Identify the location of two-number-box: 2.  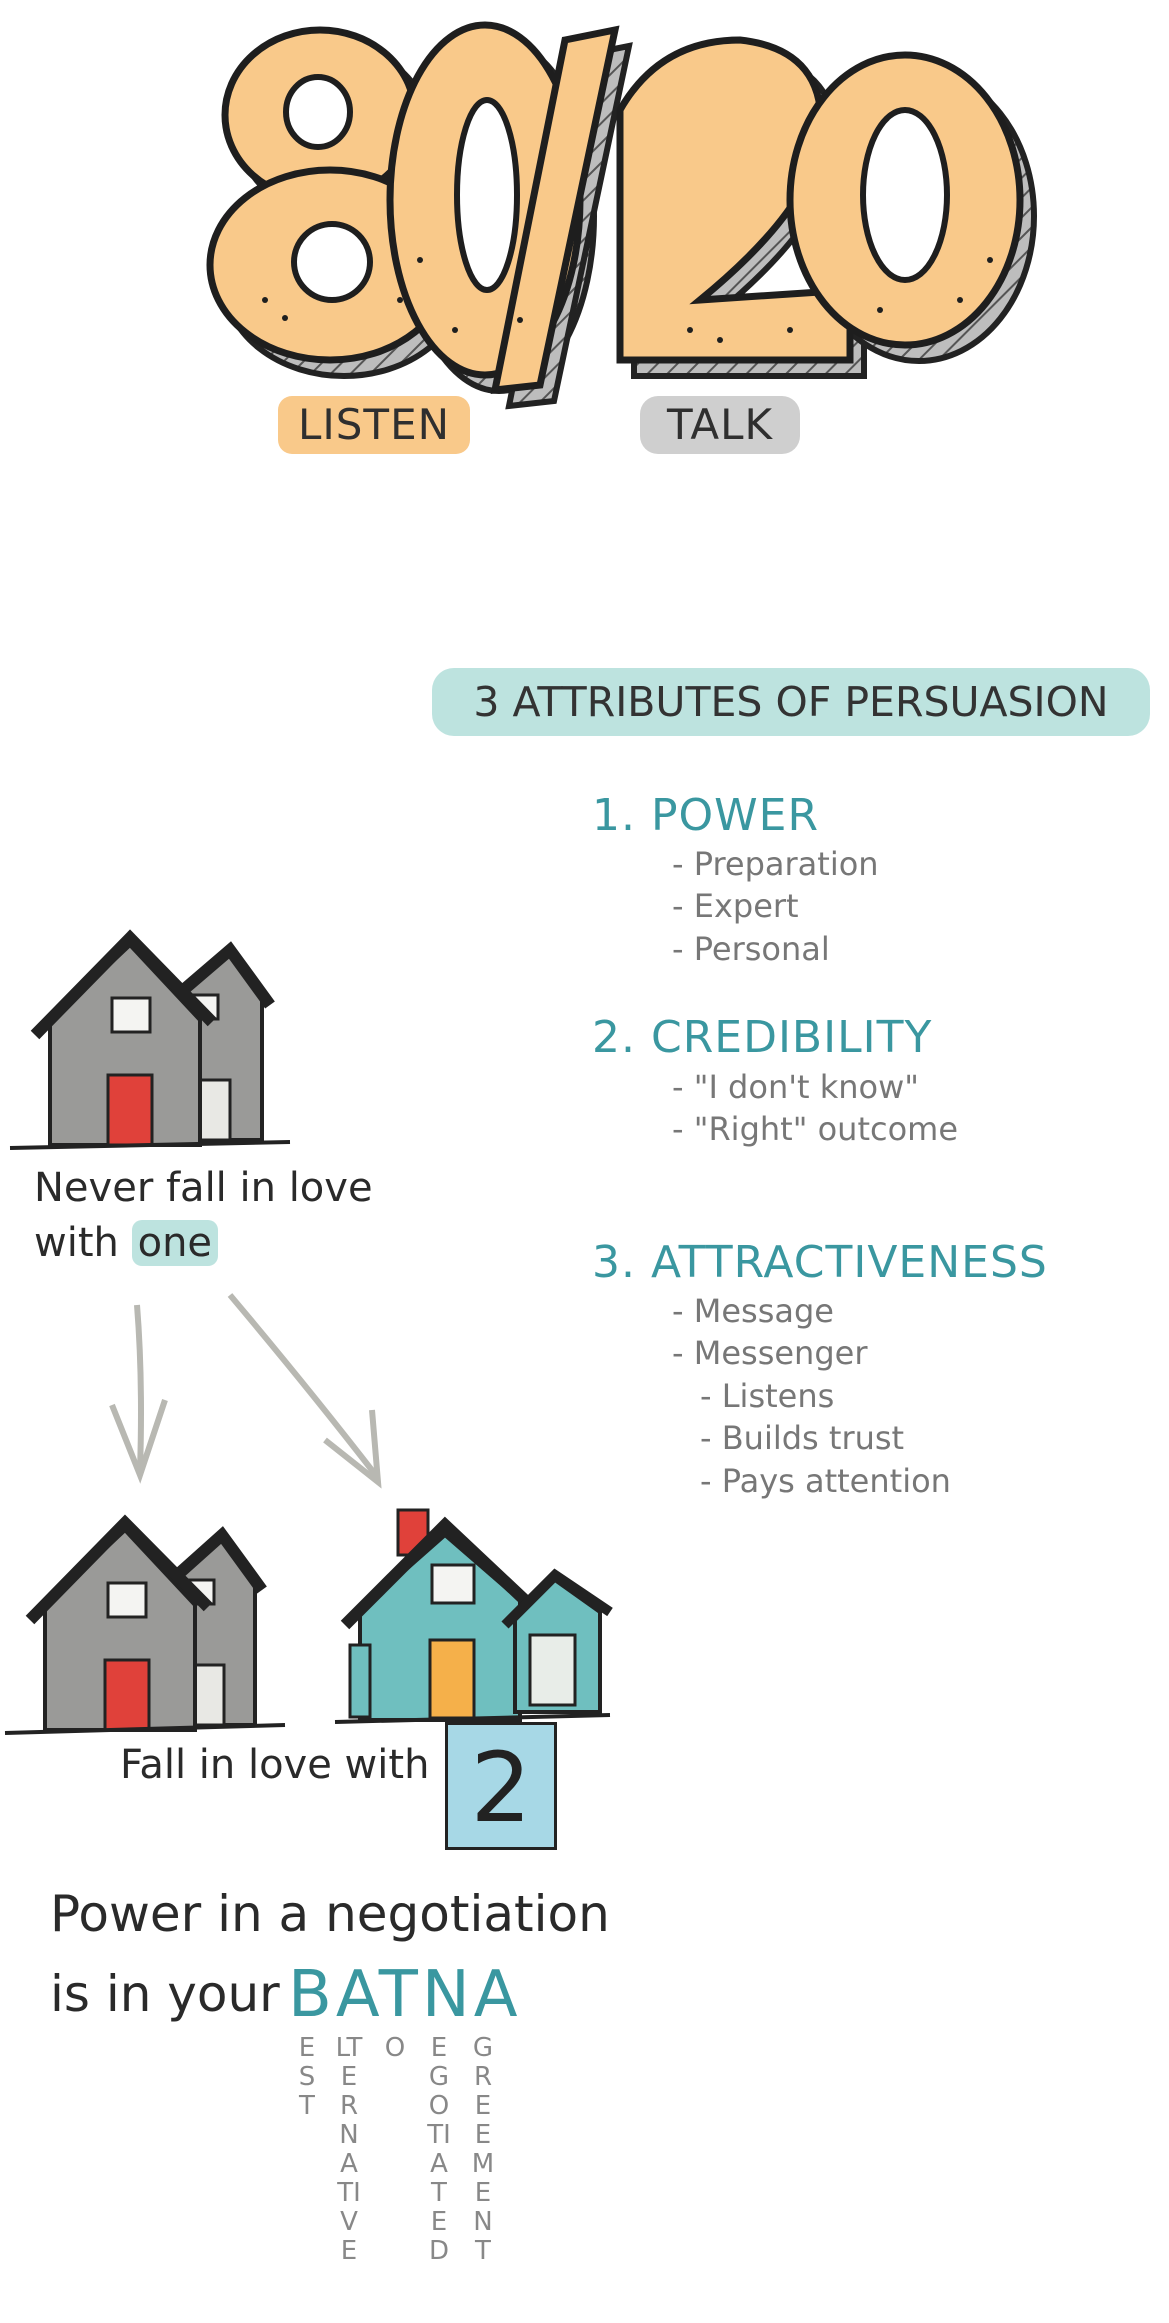
(501, 1786).